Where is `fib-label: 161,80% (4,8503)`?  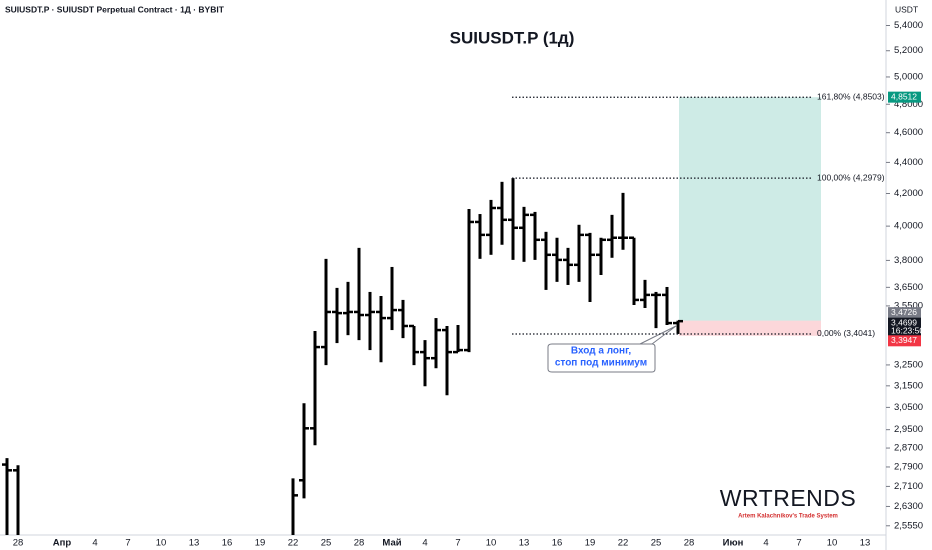
fib-label: 161,80% (4,8503) is located at coordinates (851, 97).